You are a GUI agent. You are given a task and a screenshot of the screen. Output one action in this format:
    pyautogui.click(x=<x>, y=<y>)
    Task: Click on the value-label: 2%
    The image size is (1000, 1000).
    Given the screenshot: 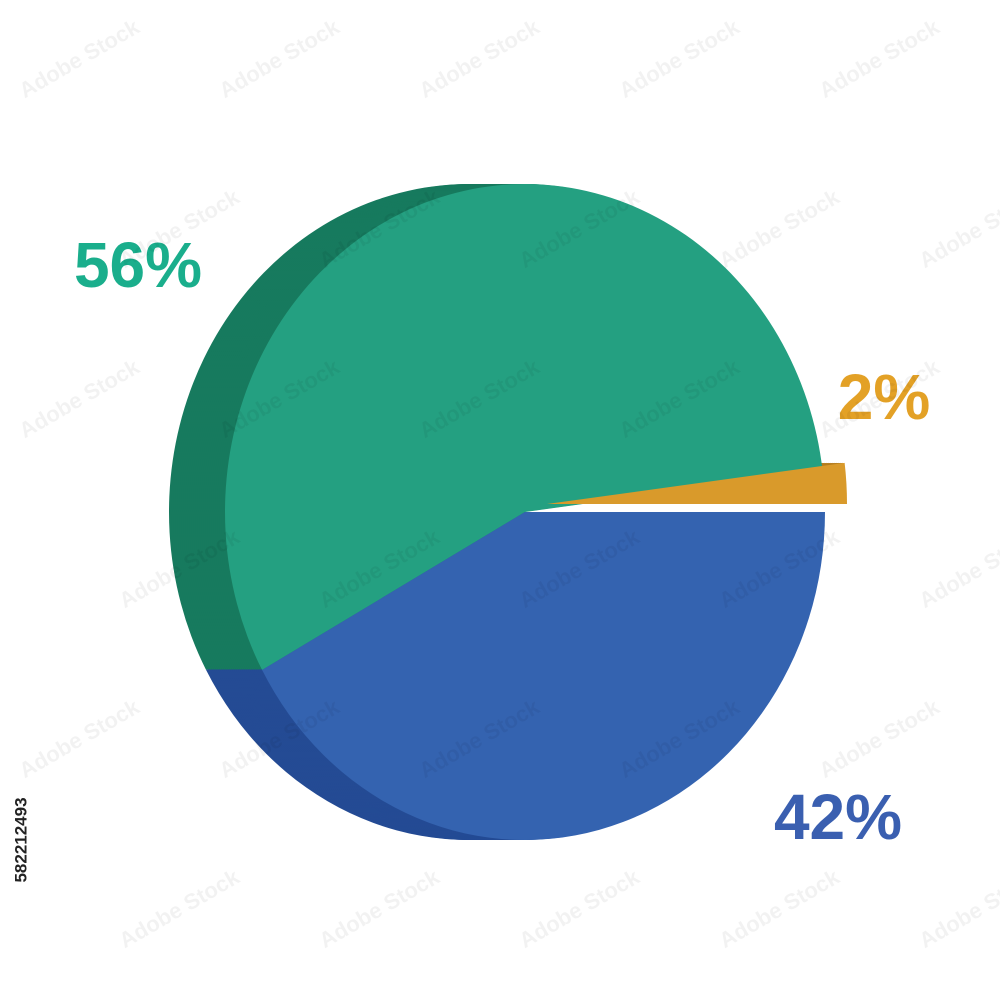 What is the action you would take?
    pyautogui.click(x=884, y=397)
    